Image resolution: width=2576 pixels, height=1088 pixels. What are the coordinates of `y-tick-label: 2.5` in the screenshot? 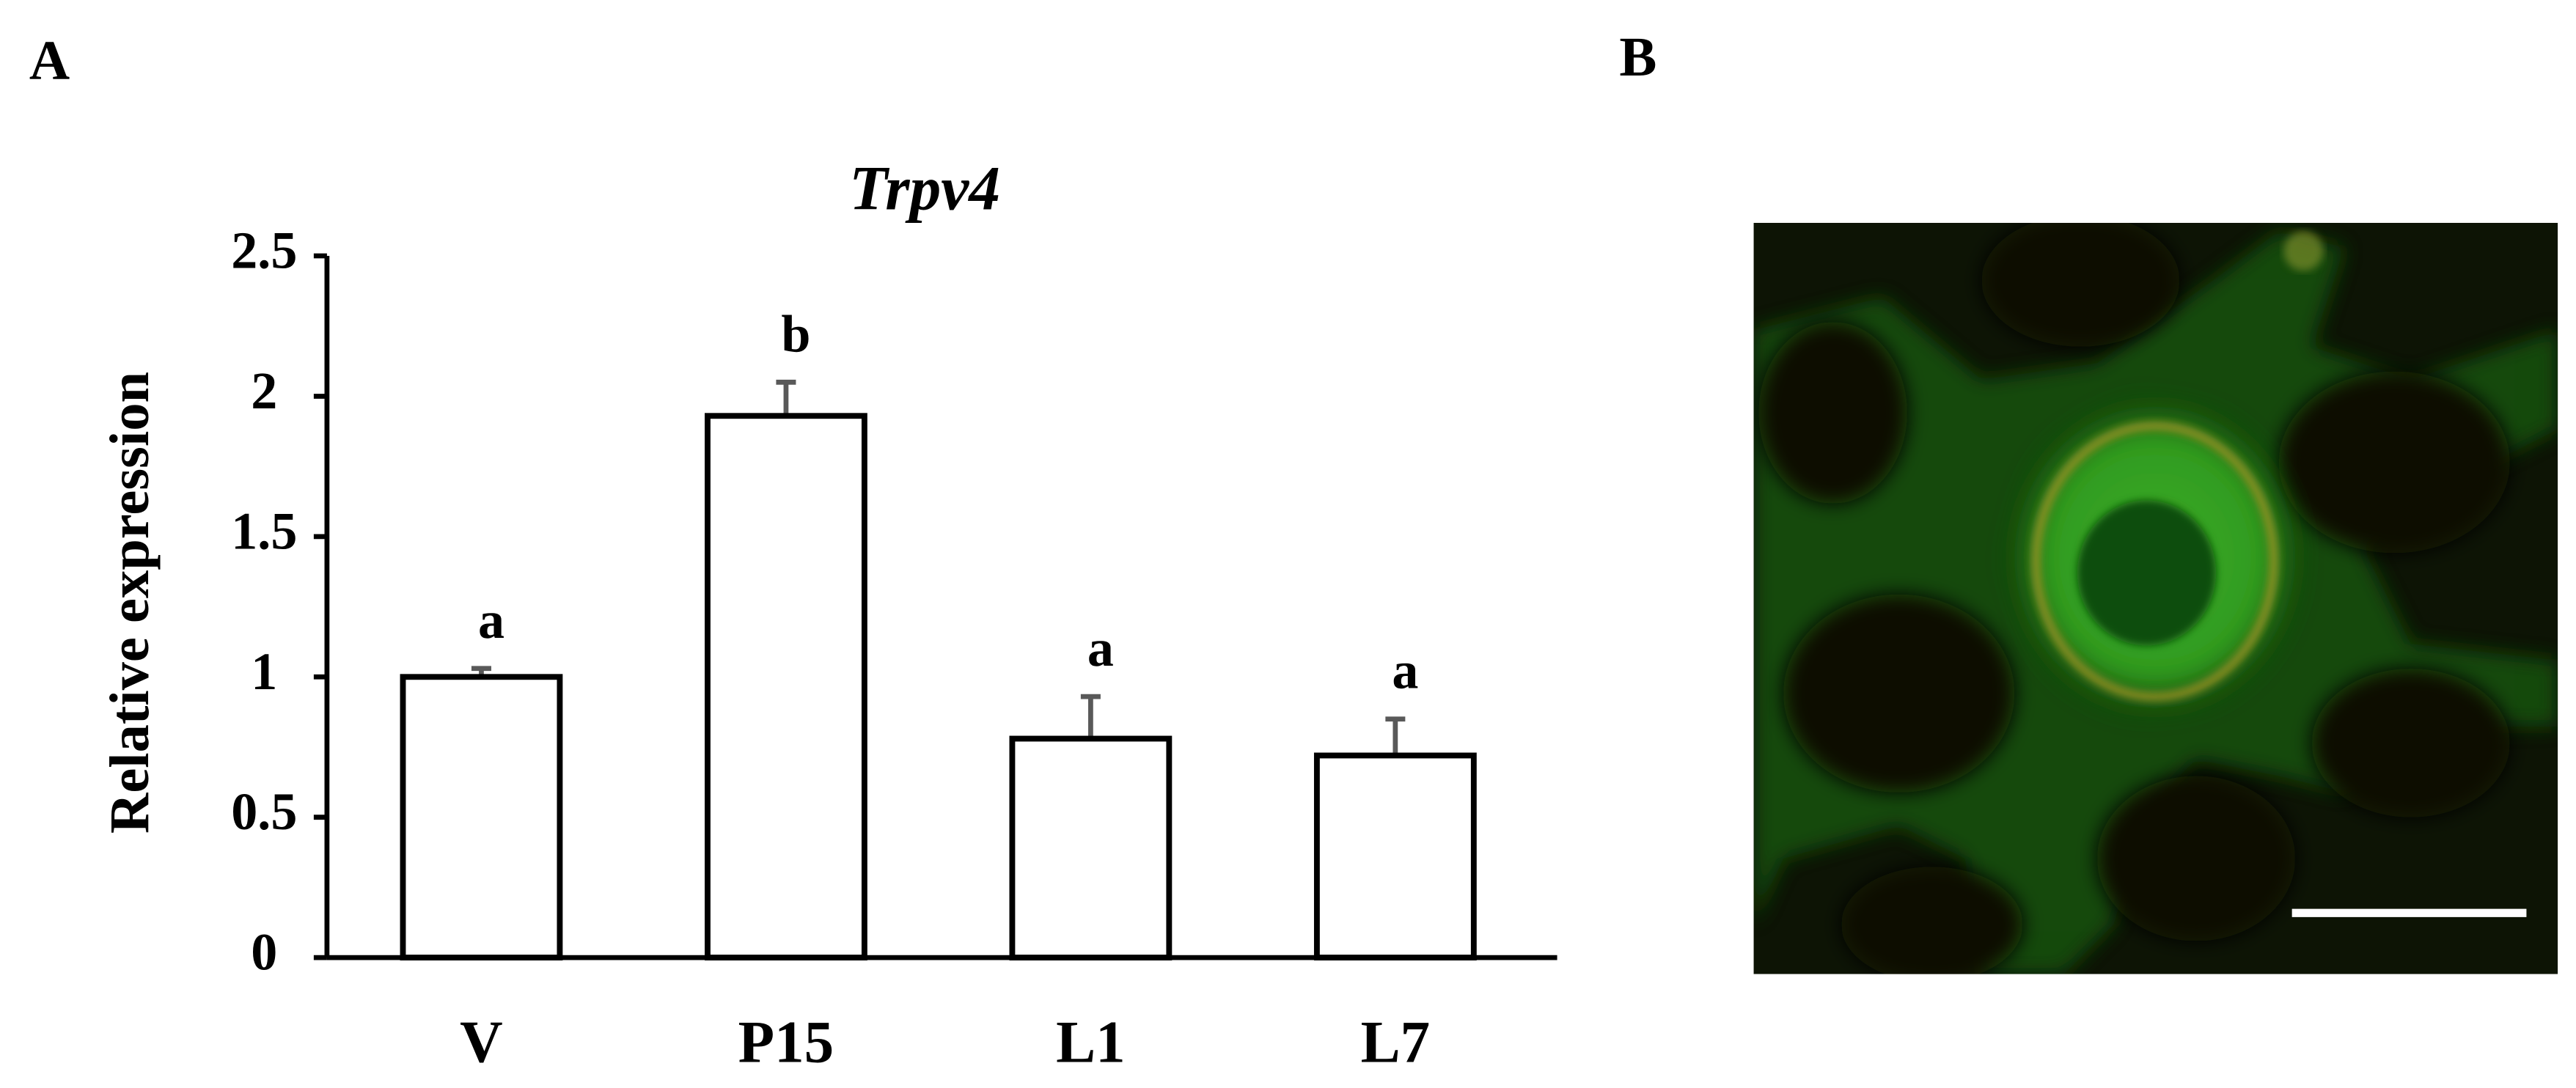 It's located at (264, 250).